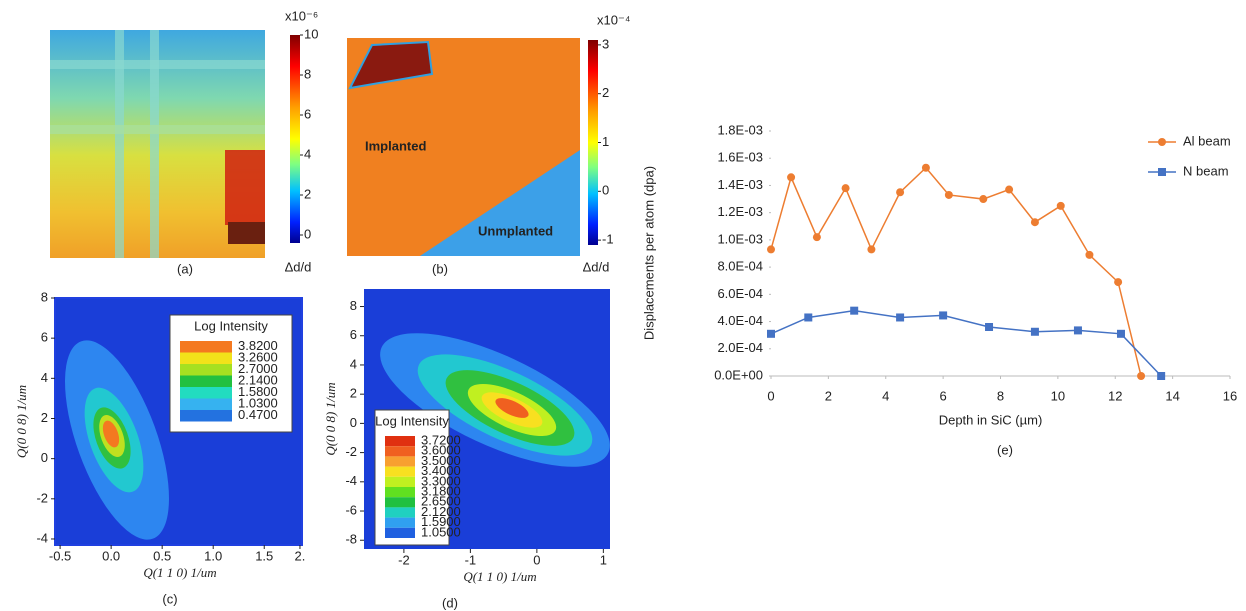 The height and width of the screenshot is (611, 1246). What do you see at coordinates (213, 555) in the screenshot?
I see `x-tick-label: 1.0` at bounding box center [213, 555].